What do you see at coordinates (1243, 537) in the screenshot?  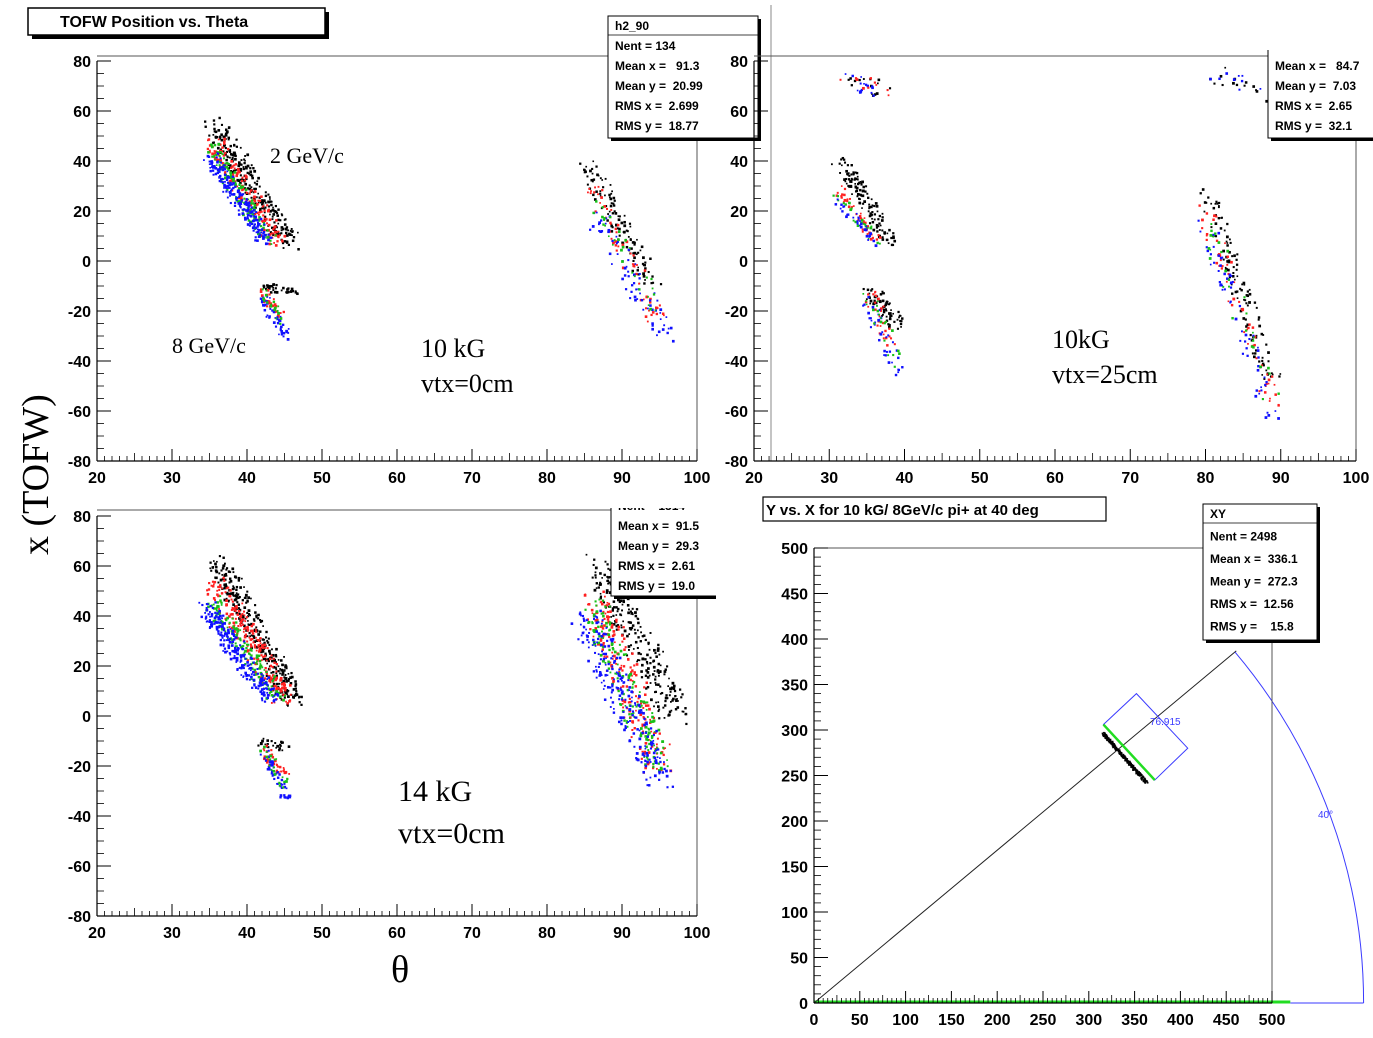 I see `stats-row: Nent = 2498` at bounding box center [1243, 537].